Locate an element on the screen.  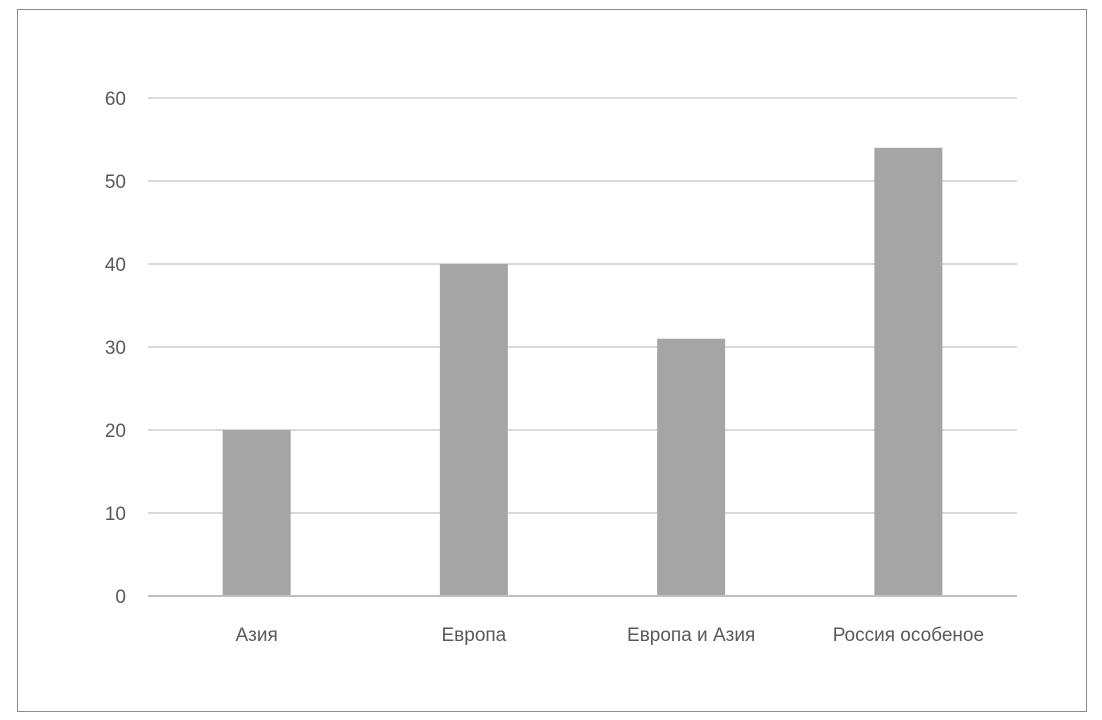
y-tick-labels: 0 10 20 30 40 50 60 is located at coordinates (115, 348).